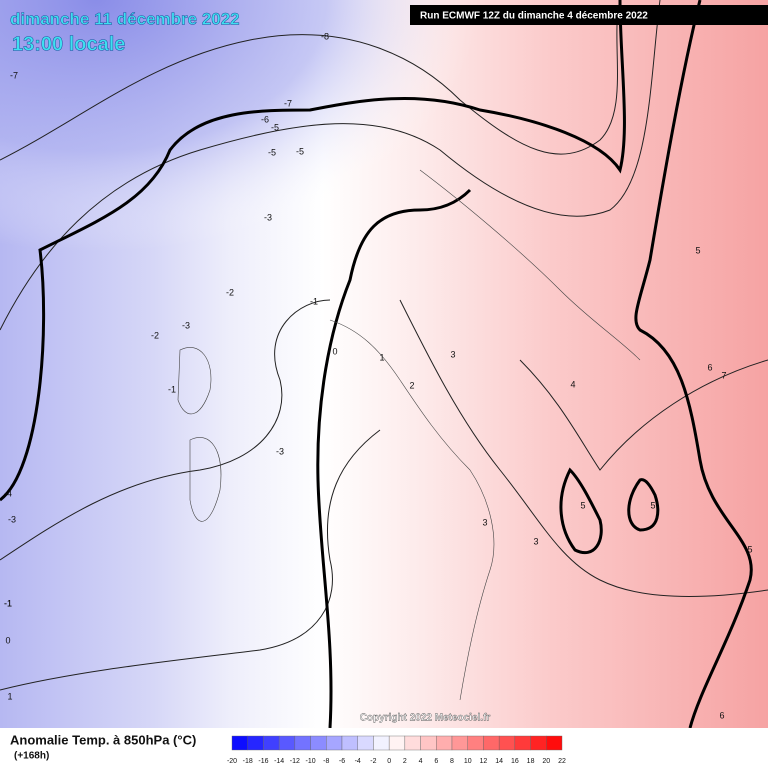  What do you see at coordinates (8, 493) in the screenshot?
I see `contour-label: -4` at bounding box center [8, 493].